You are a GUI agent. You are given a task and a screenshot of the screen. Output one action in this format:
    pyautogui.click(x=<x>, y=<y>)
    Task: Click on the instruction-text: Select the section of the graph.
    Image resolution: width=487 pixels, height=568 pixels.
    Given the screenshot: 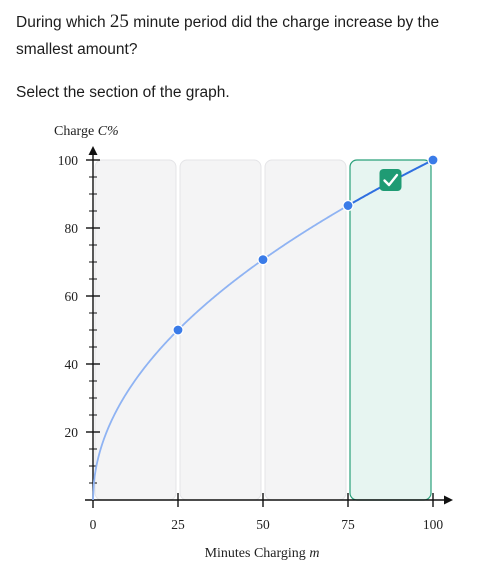 What is the action you would take?
    pyautogui.click(x=123, y=92)
    